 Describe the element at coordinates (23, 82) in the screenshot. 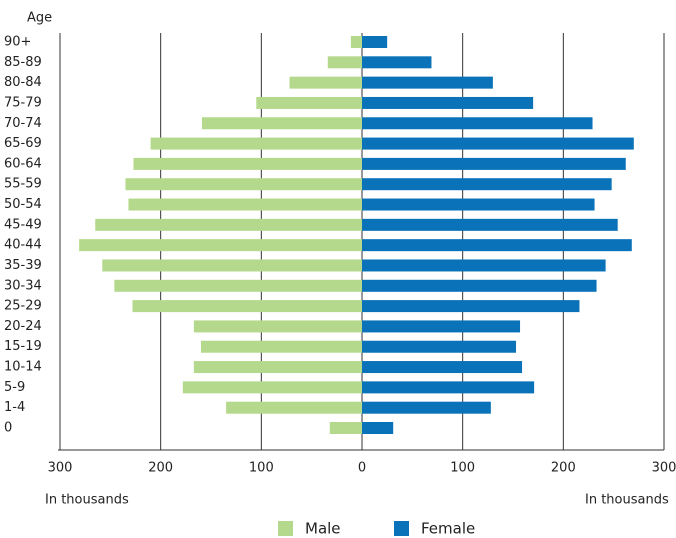

I see `y-tick-label: 80-84` at that location.